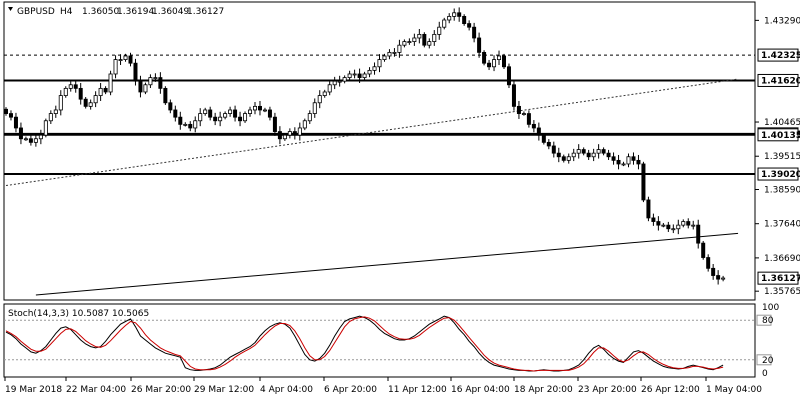  Describe the element at coordinates (607, 390) in the screenshot. I see `time-tick-label: 23 Apr 20:00` at that location.